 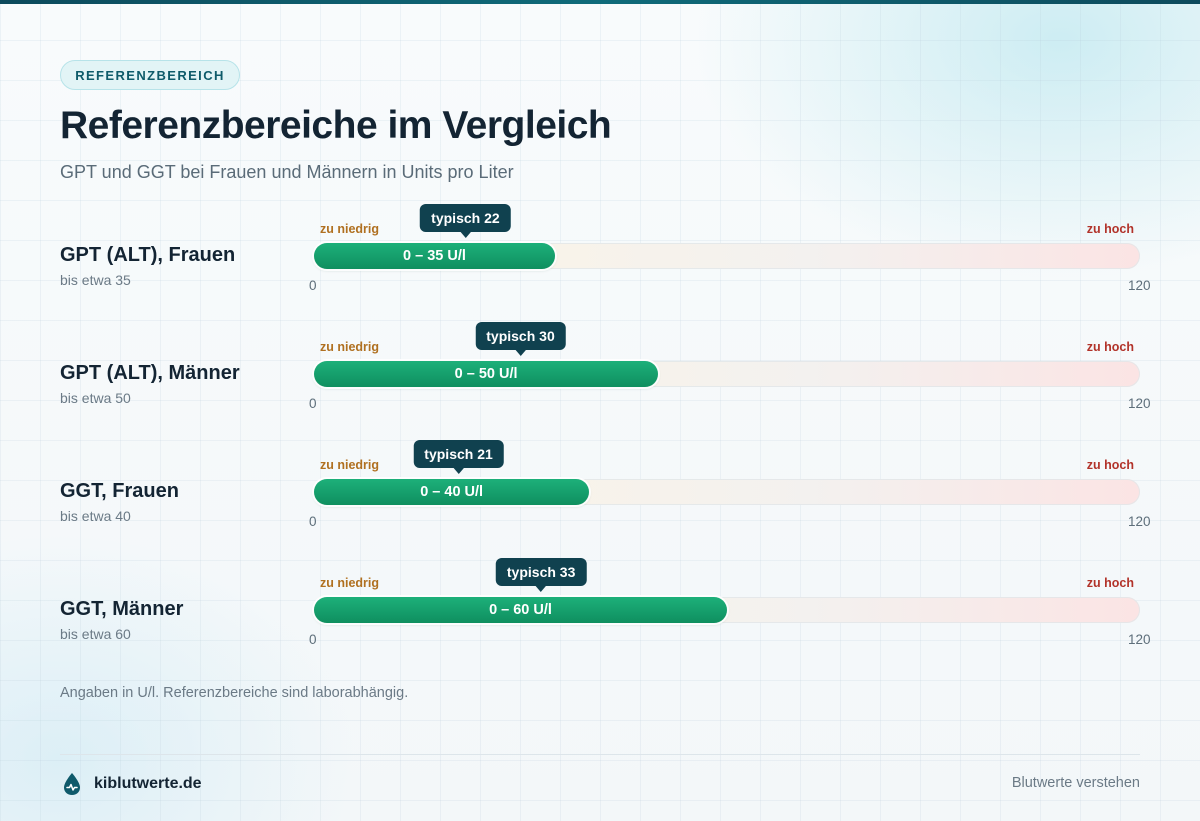 What do you see at coordinates (520, 336) in the screenshot?
I see `typical-value-tooltip: typisch 30` at bounding box center [520, 336].